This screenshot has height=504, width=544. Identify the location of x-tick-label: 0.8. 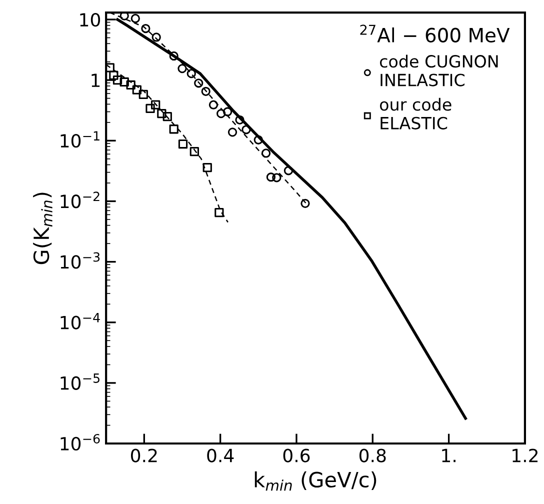
(372, 455).